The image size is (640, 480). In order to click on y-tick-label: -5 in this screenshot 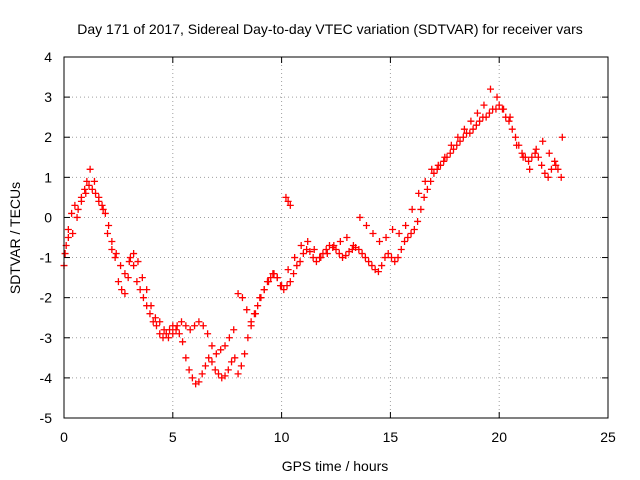, I will do `click(46, 418)`.